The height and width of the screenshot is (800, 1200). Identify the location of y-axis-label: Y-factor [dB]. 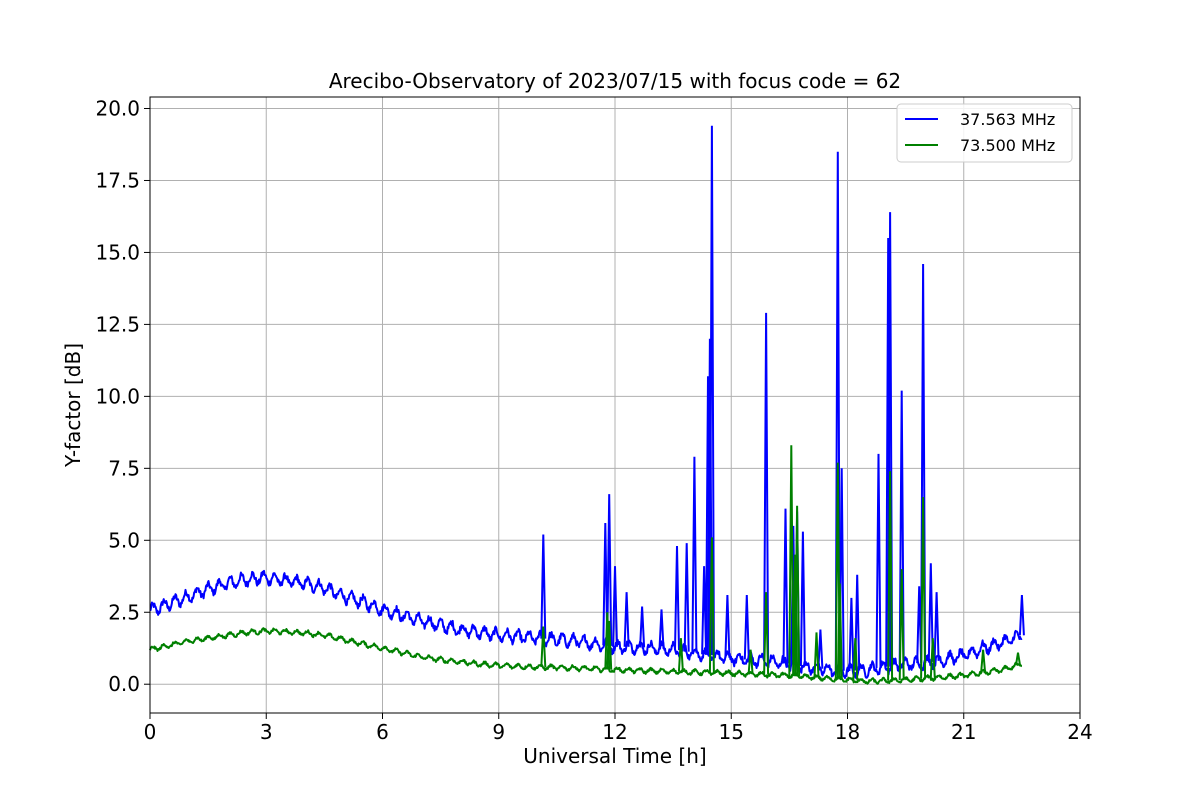
(73, 405).